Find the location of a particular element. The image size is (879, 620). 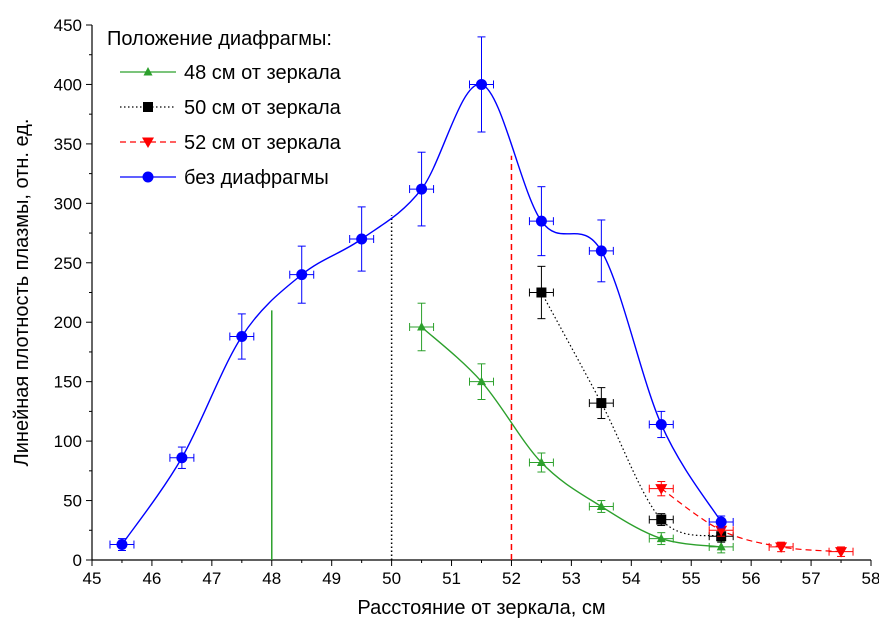

x-tick-label: 46 is located at coordinates (151, 578).